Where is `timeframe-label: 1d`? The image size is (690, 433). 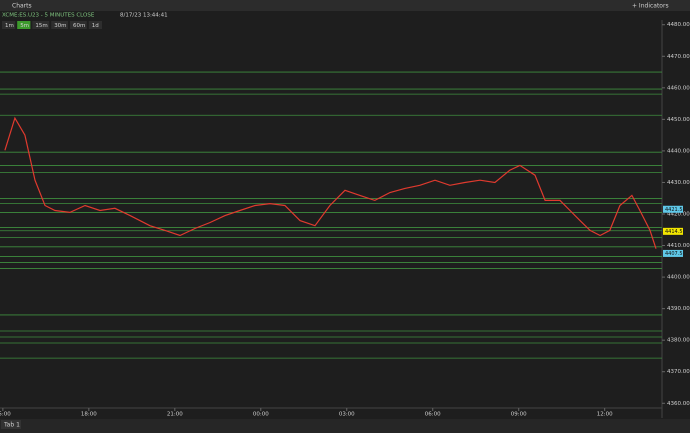 timeframe-label: 1d is located at coordinates (95, 26).